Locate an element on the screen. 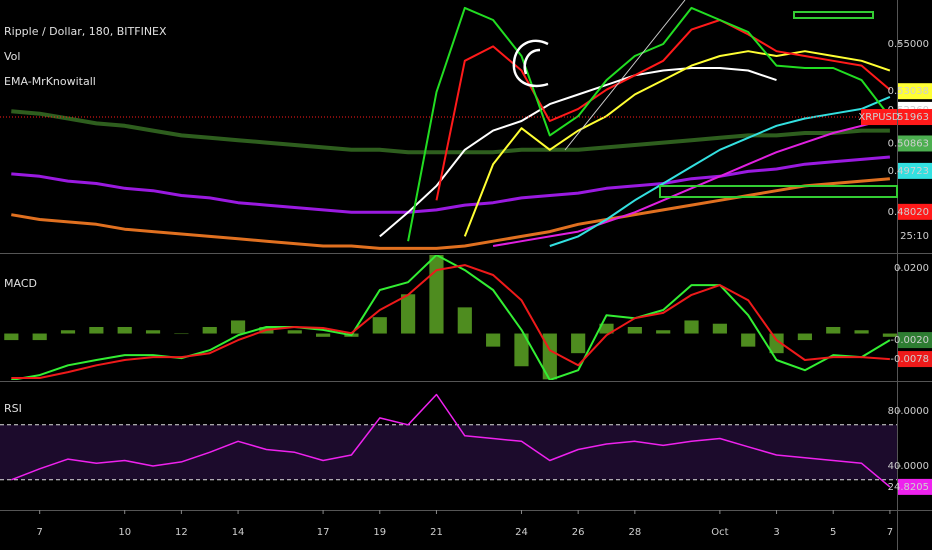  symbol-label: XRPUSD is located at coordinates (878, 117).